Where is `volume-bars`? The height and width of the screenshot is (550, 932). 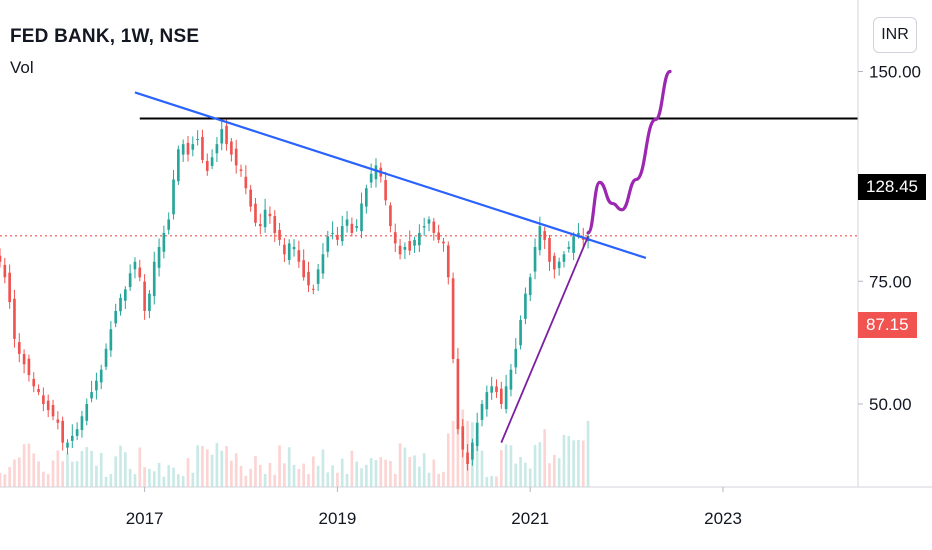 volume-bars is located at coordinates (295, 448).